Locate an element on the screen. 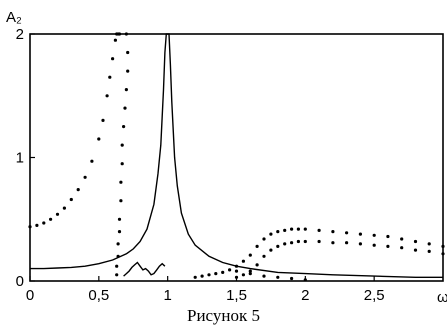  x-tick-label: 2 is located at coordinates (305, 295).